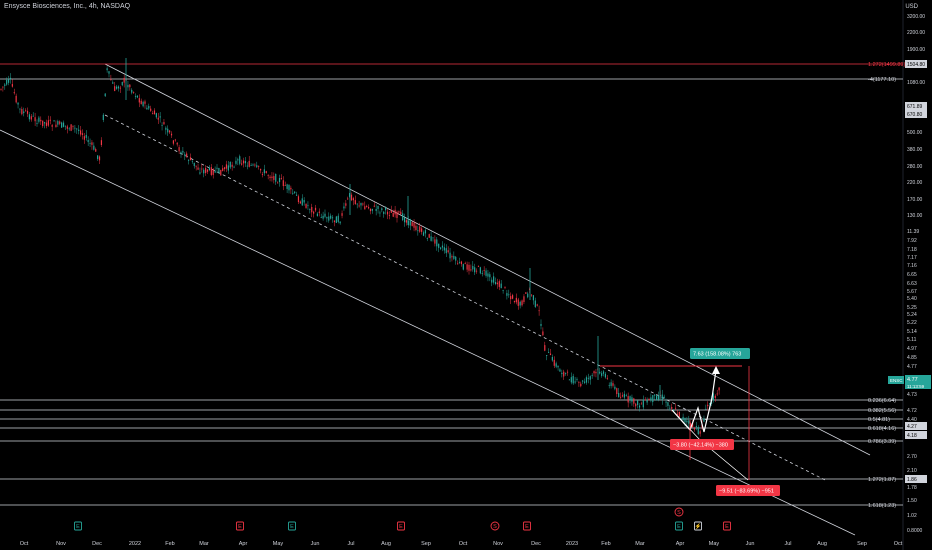  What do you see at coordinates (716, 370) in the screenshot?
I see `projection-arrowhead` at bounding box center [716, 370].